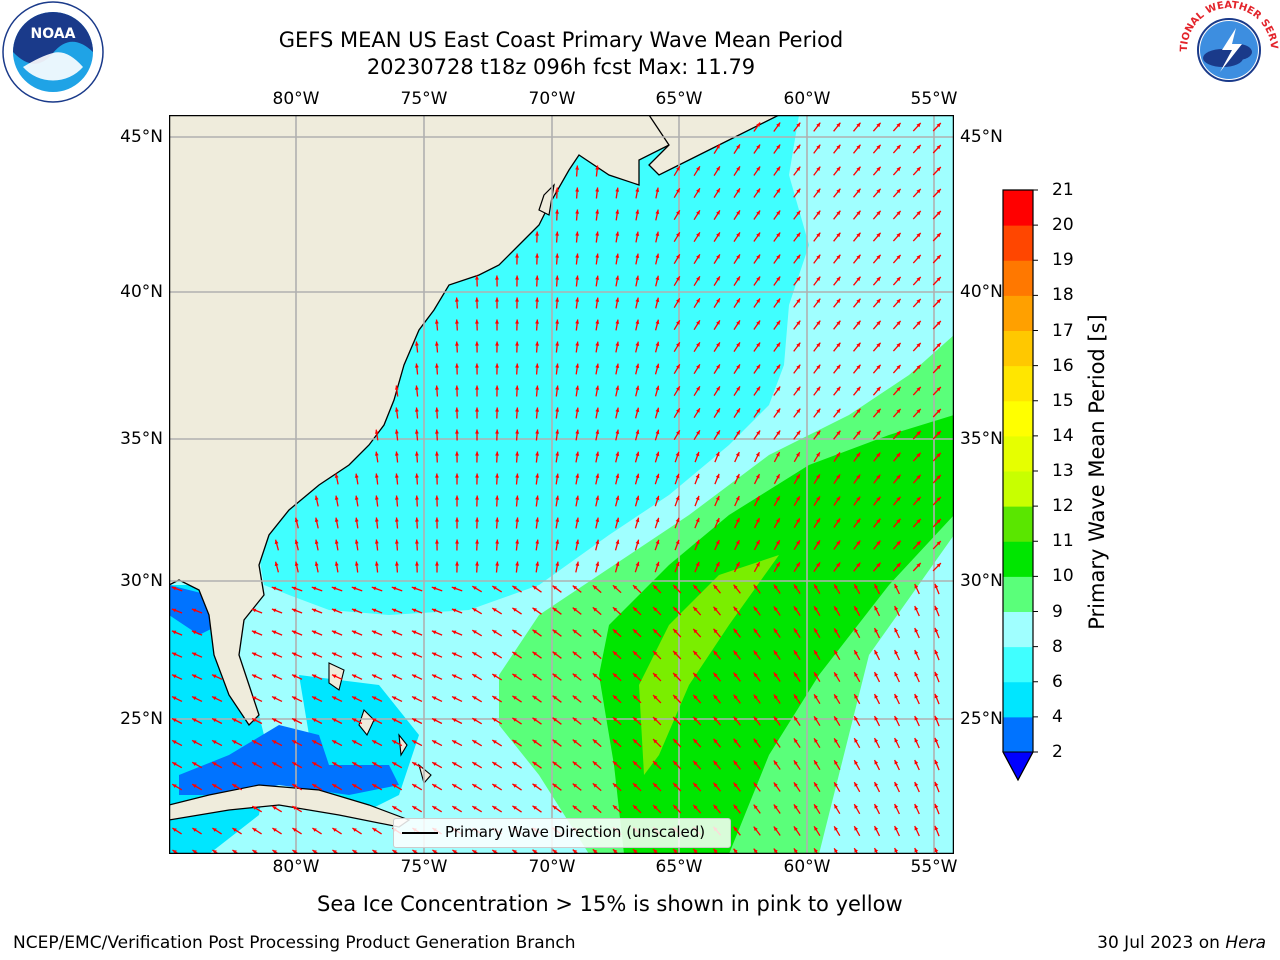 Image resolution: width=1280 pixels, height=960 pixels. What do you see at coordinates (679, 867) in the screenshot?
I see `lon-tick-bottom: 65°W` at bounding box center [679, 867].